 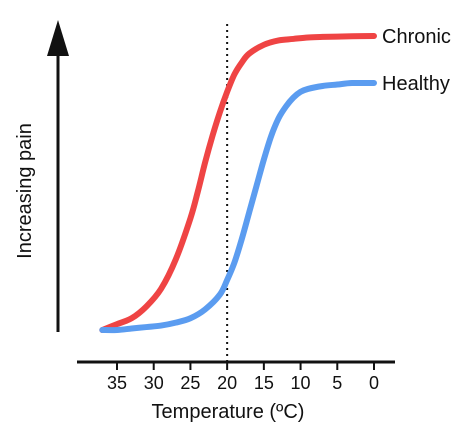 What do you see at coordinates (154, 383) in the screenshot?
I see `x-tick-label: 30` at bounding box center [154, 383].